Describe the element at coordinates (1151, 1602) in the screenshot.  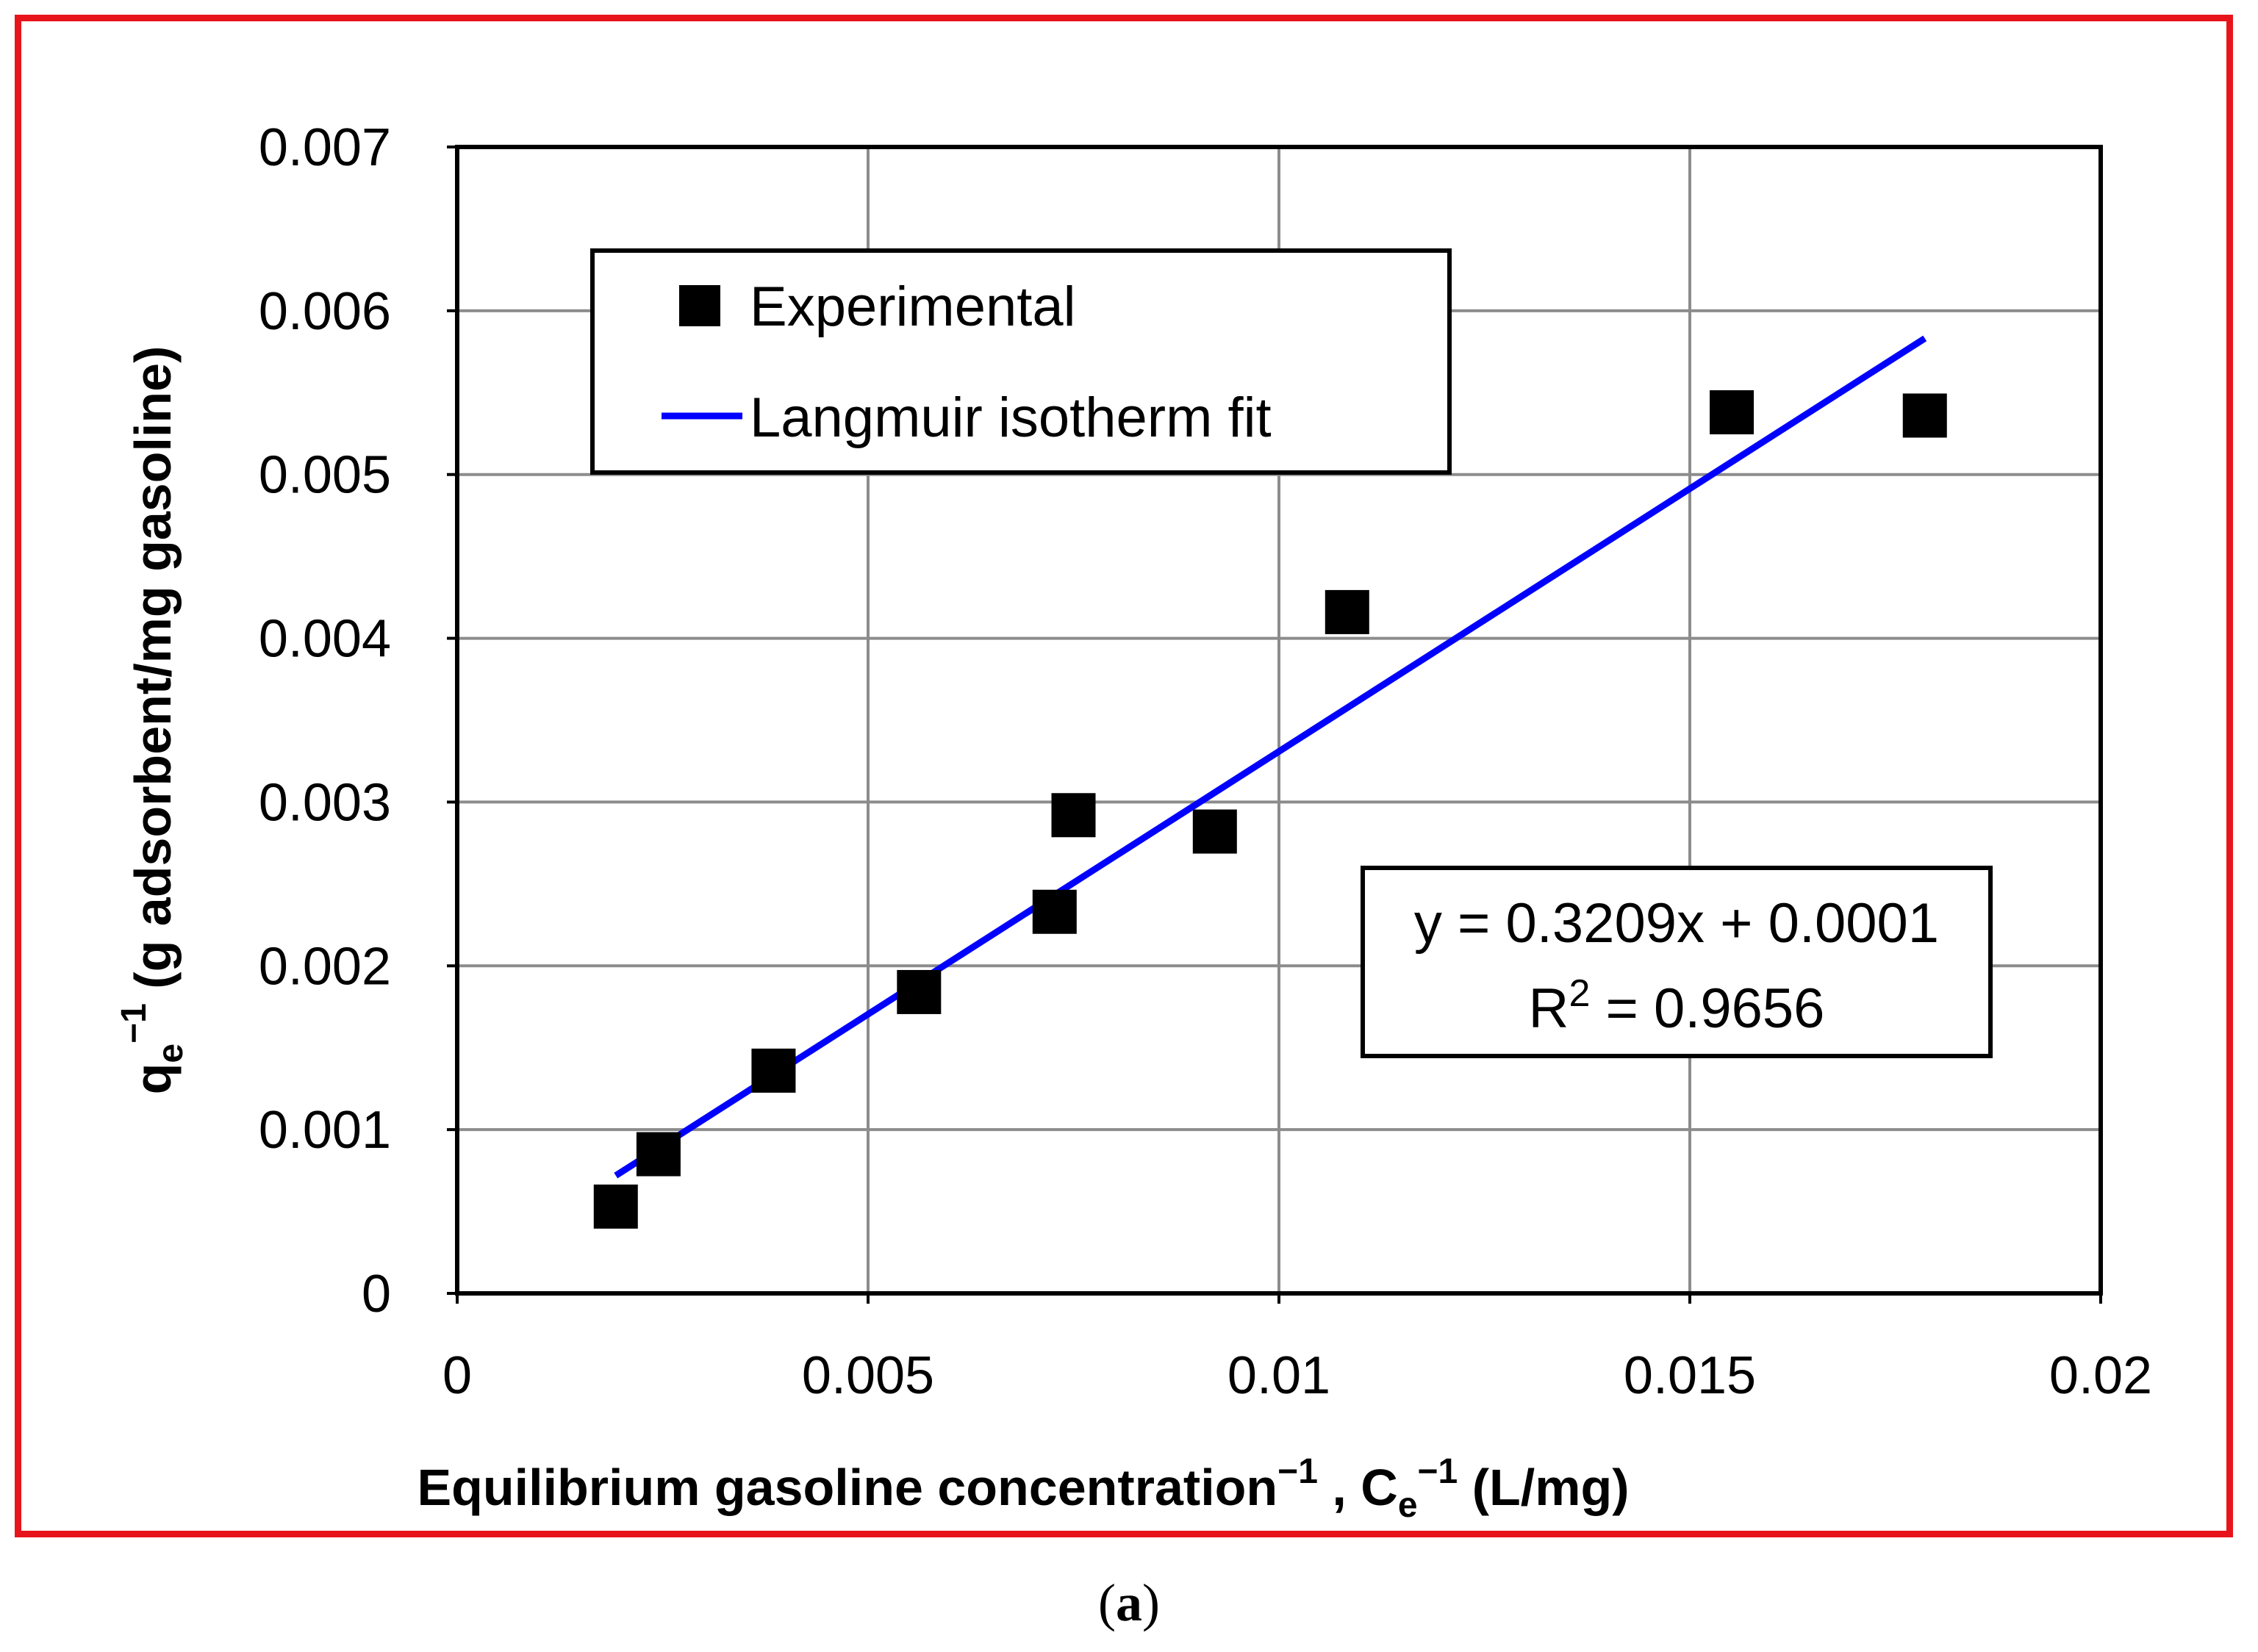
I see `caption-close: )` at that location.